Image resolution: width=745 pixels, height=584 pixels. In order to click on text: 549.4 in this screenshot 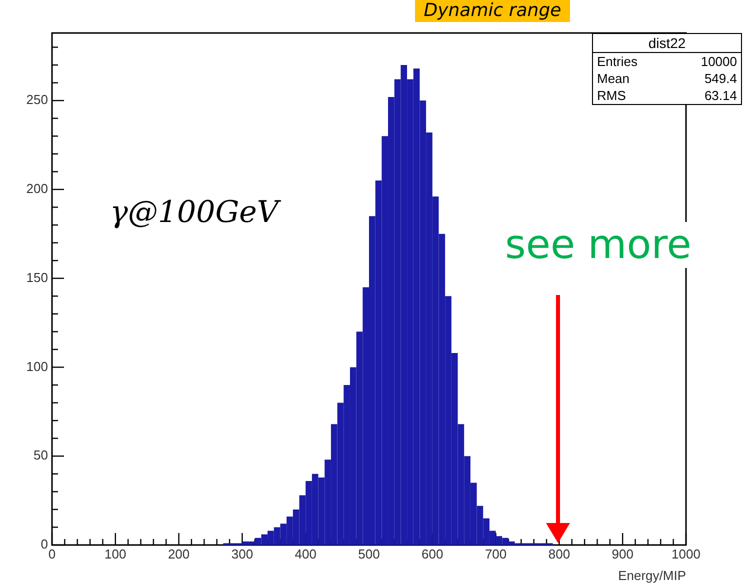, I will do `click(720, 78)`.